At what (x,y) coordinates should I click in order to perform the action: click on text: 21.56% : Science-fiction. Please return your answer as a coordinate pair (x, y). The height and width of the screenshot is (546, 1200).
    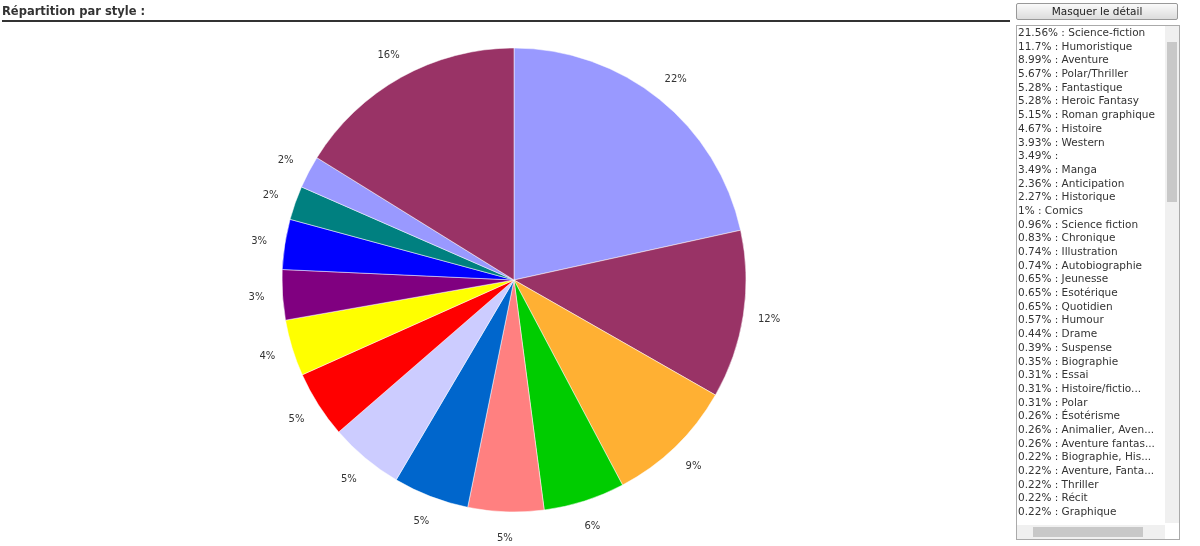
    Looking at the image, I should click on (1082, 33).